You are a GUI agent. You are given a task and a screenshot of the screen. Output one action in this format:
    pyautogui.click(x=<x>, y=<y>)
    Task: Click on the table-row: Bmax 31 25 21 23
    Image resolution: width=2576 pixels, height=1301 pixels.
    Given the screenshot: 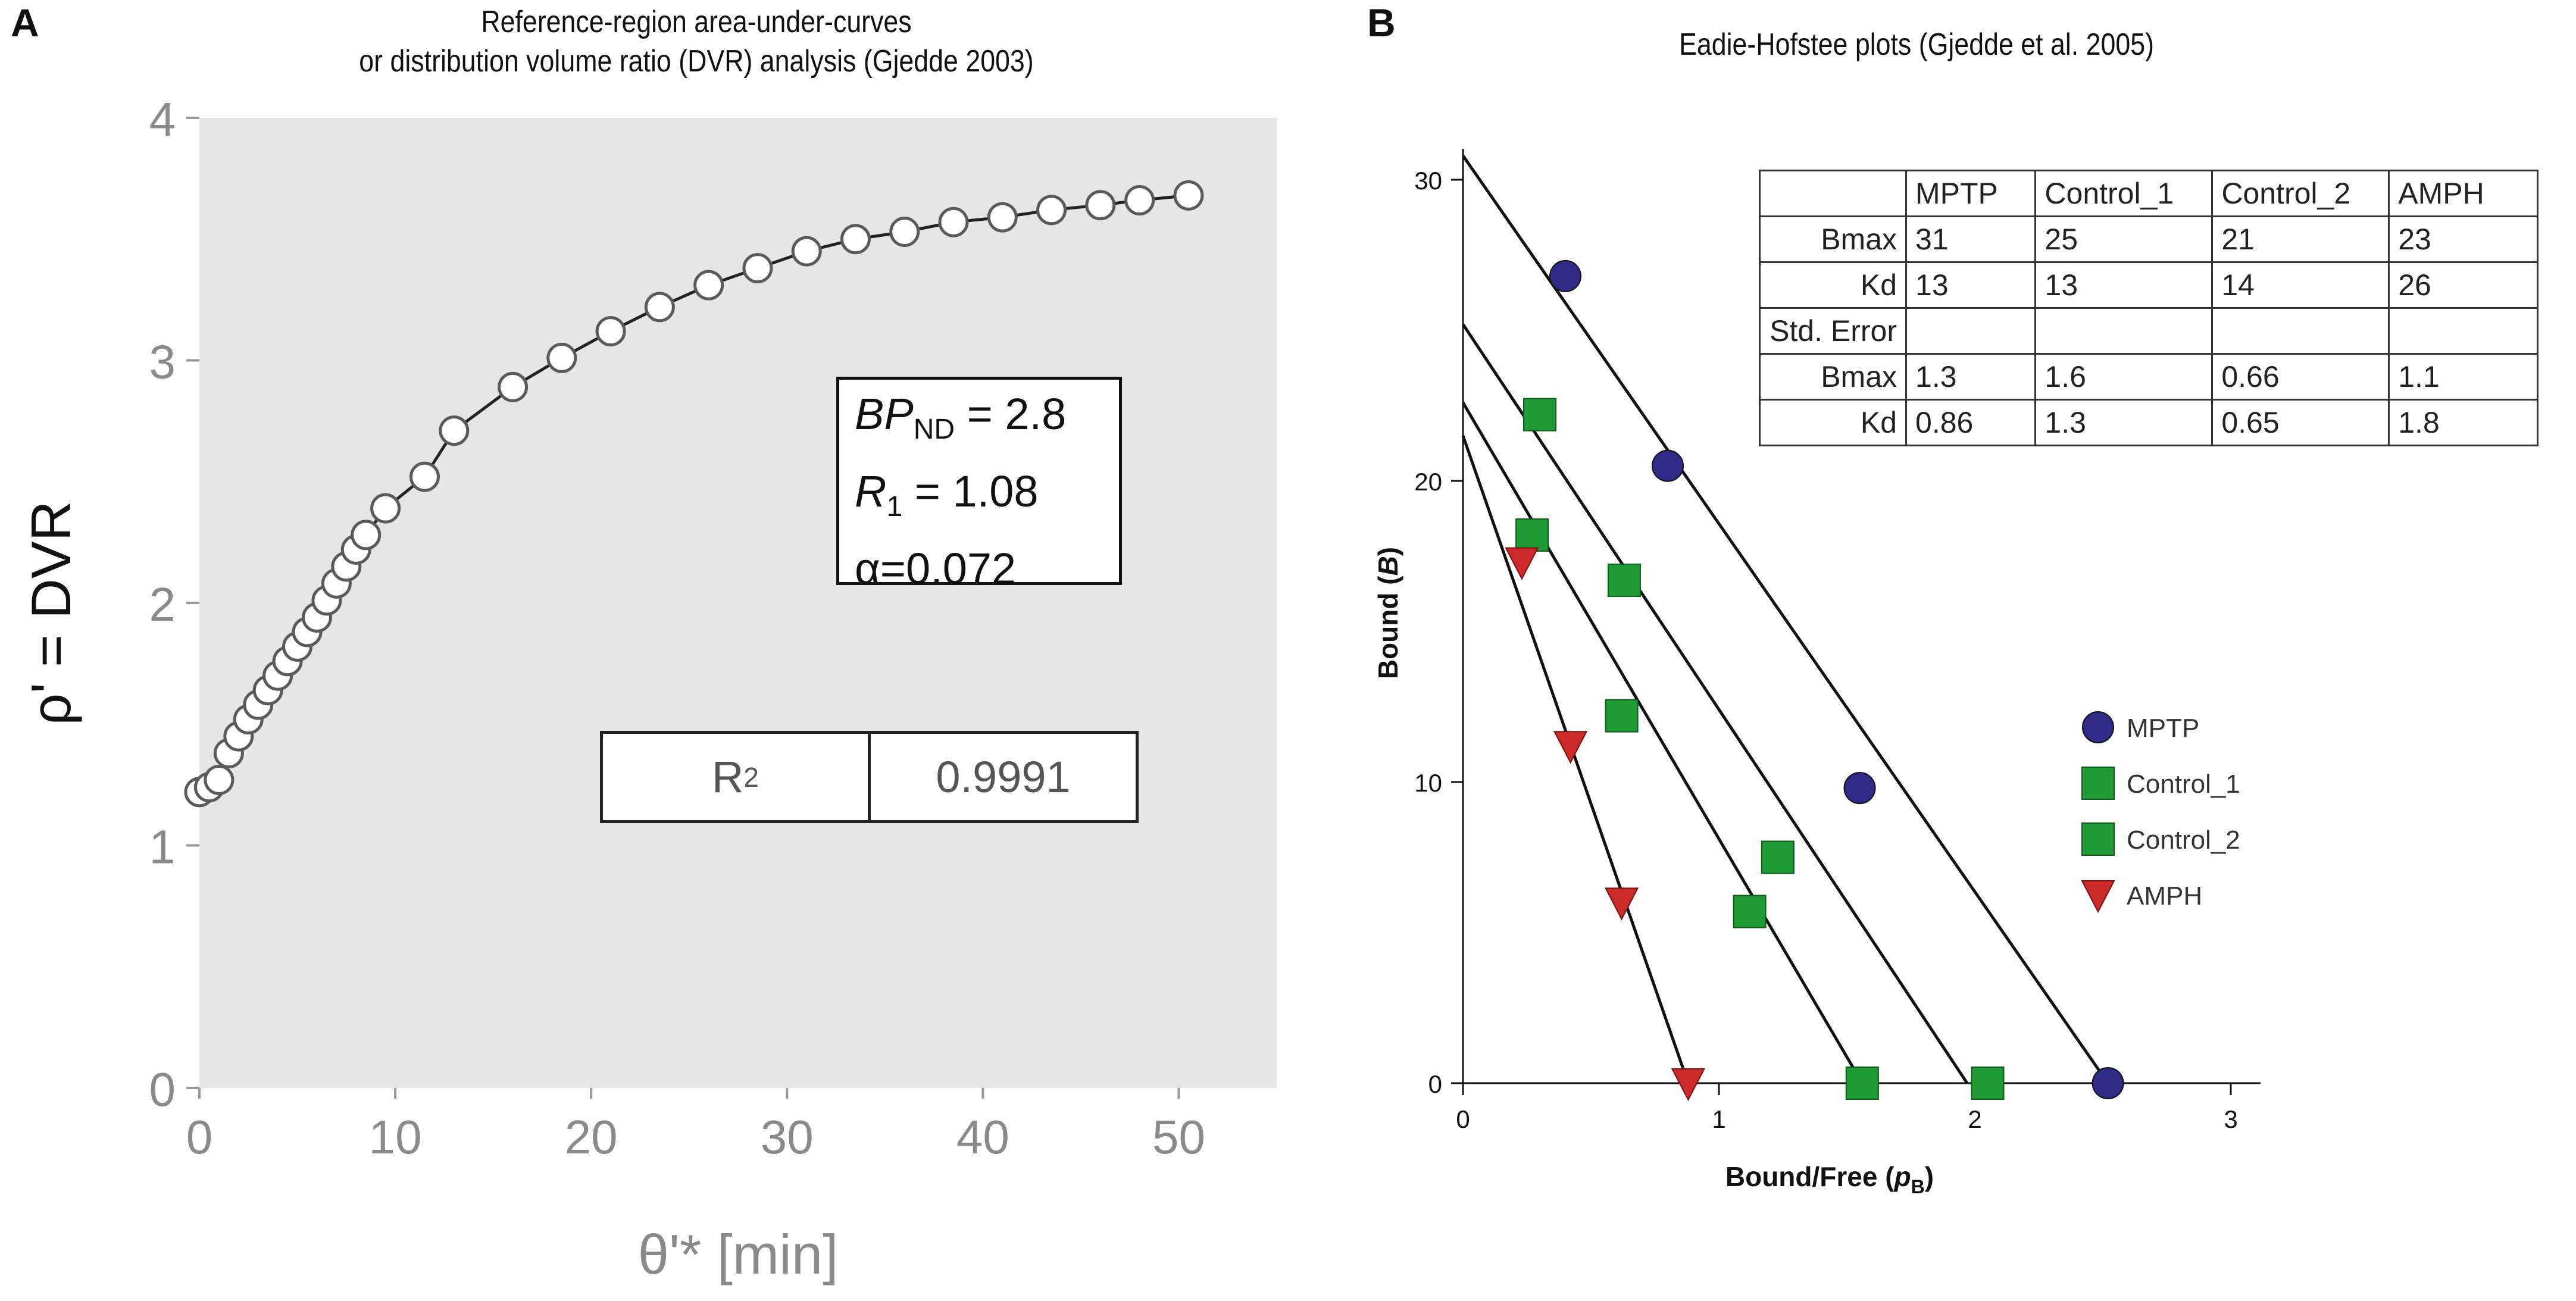 What is the action you would take?
    pyautogui.click(x=2148, y=239)
    